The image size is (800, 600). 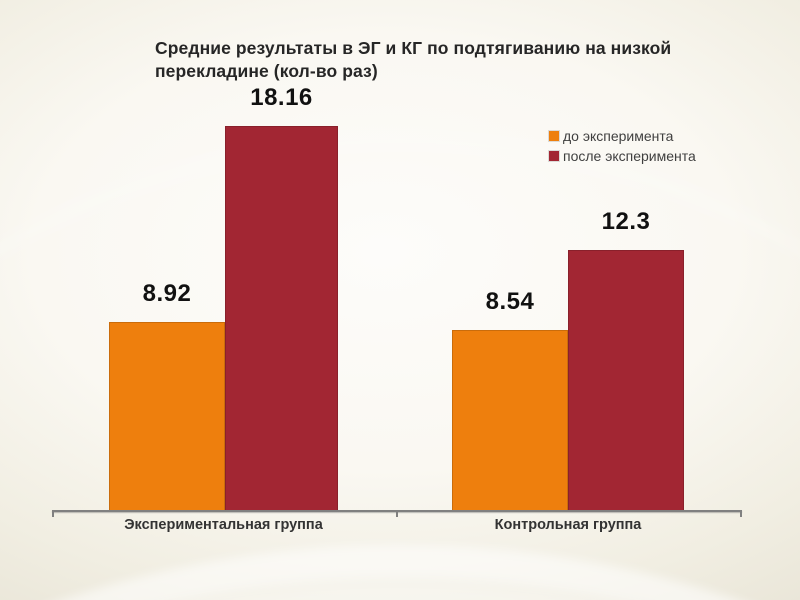 I want to click on bar-kg-after, so click(x=626, y=380).